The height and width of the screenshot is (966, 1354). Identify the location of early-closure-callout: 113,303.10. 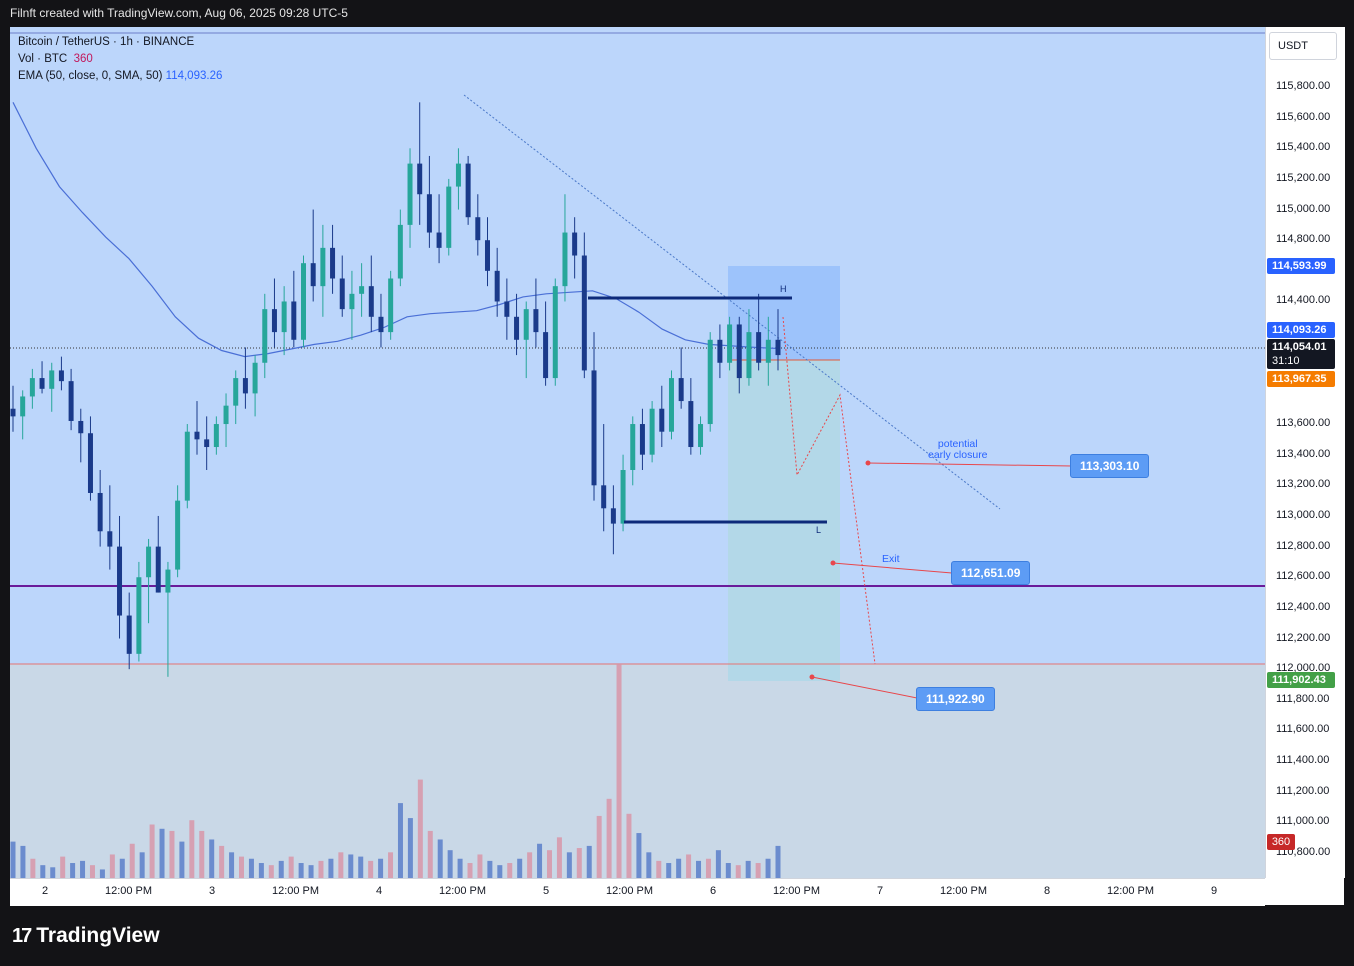
(1110, 466).